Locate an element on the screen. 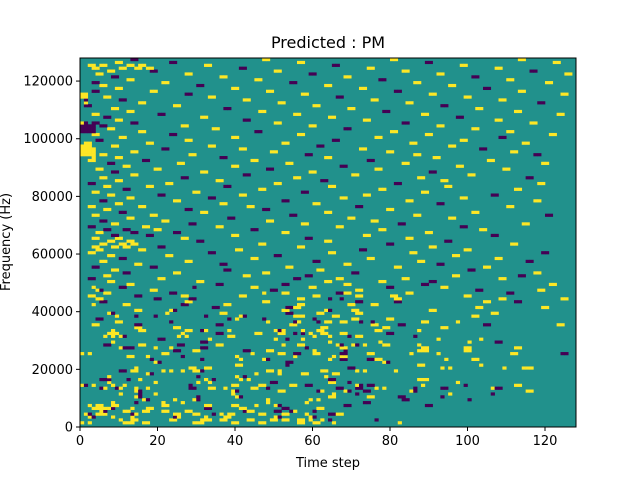 The width and height of the screenshot is (640, 480). y-tick-label: 40000 is located at coordinates (52, 312).